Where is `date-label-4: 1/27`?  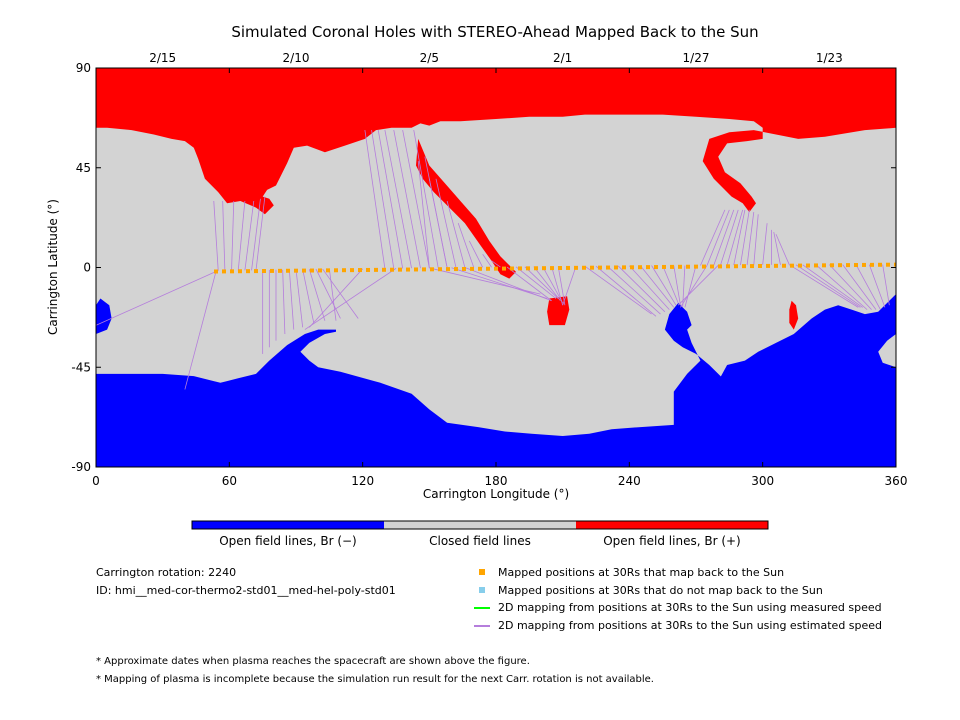
date-label-4: 1/27 is located at coordinates (696, 58).